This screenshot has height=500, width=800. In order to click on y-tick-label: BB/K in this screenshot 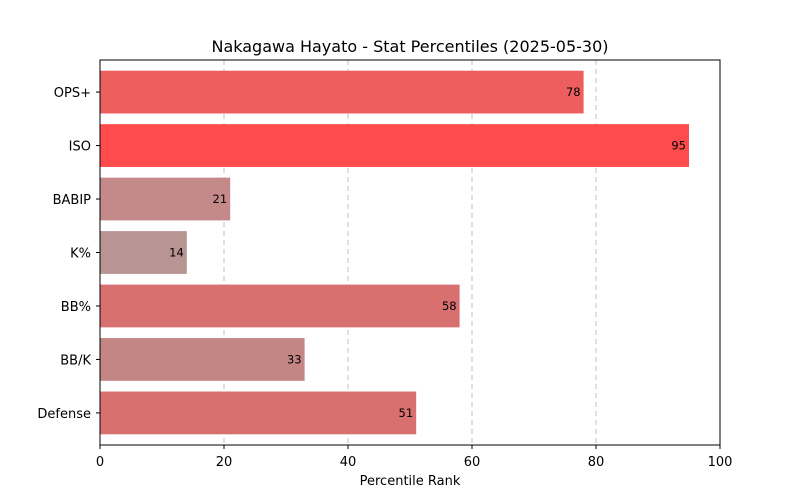, I will do `click(75, 360)`.